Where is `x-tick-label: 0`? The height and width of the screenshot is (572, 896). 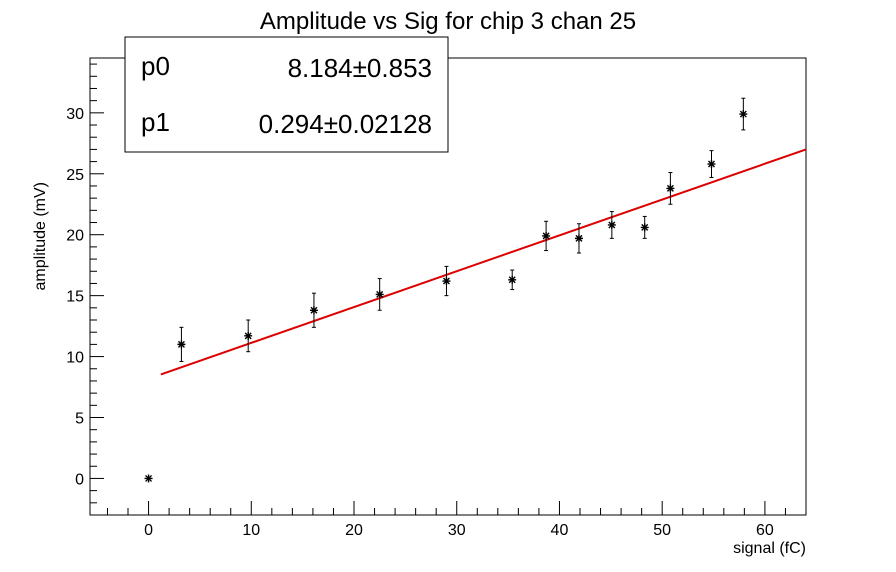 x-tick-label: 0 is located at coordinates (148, 530).